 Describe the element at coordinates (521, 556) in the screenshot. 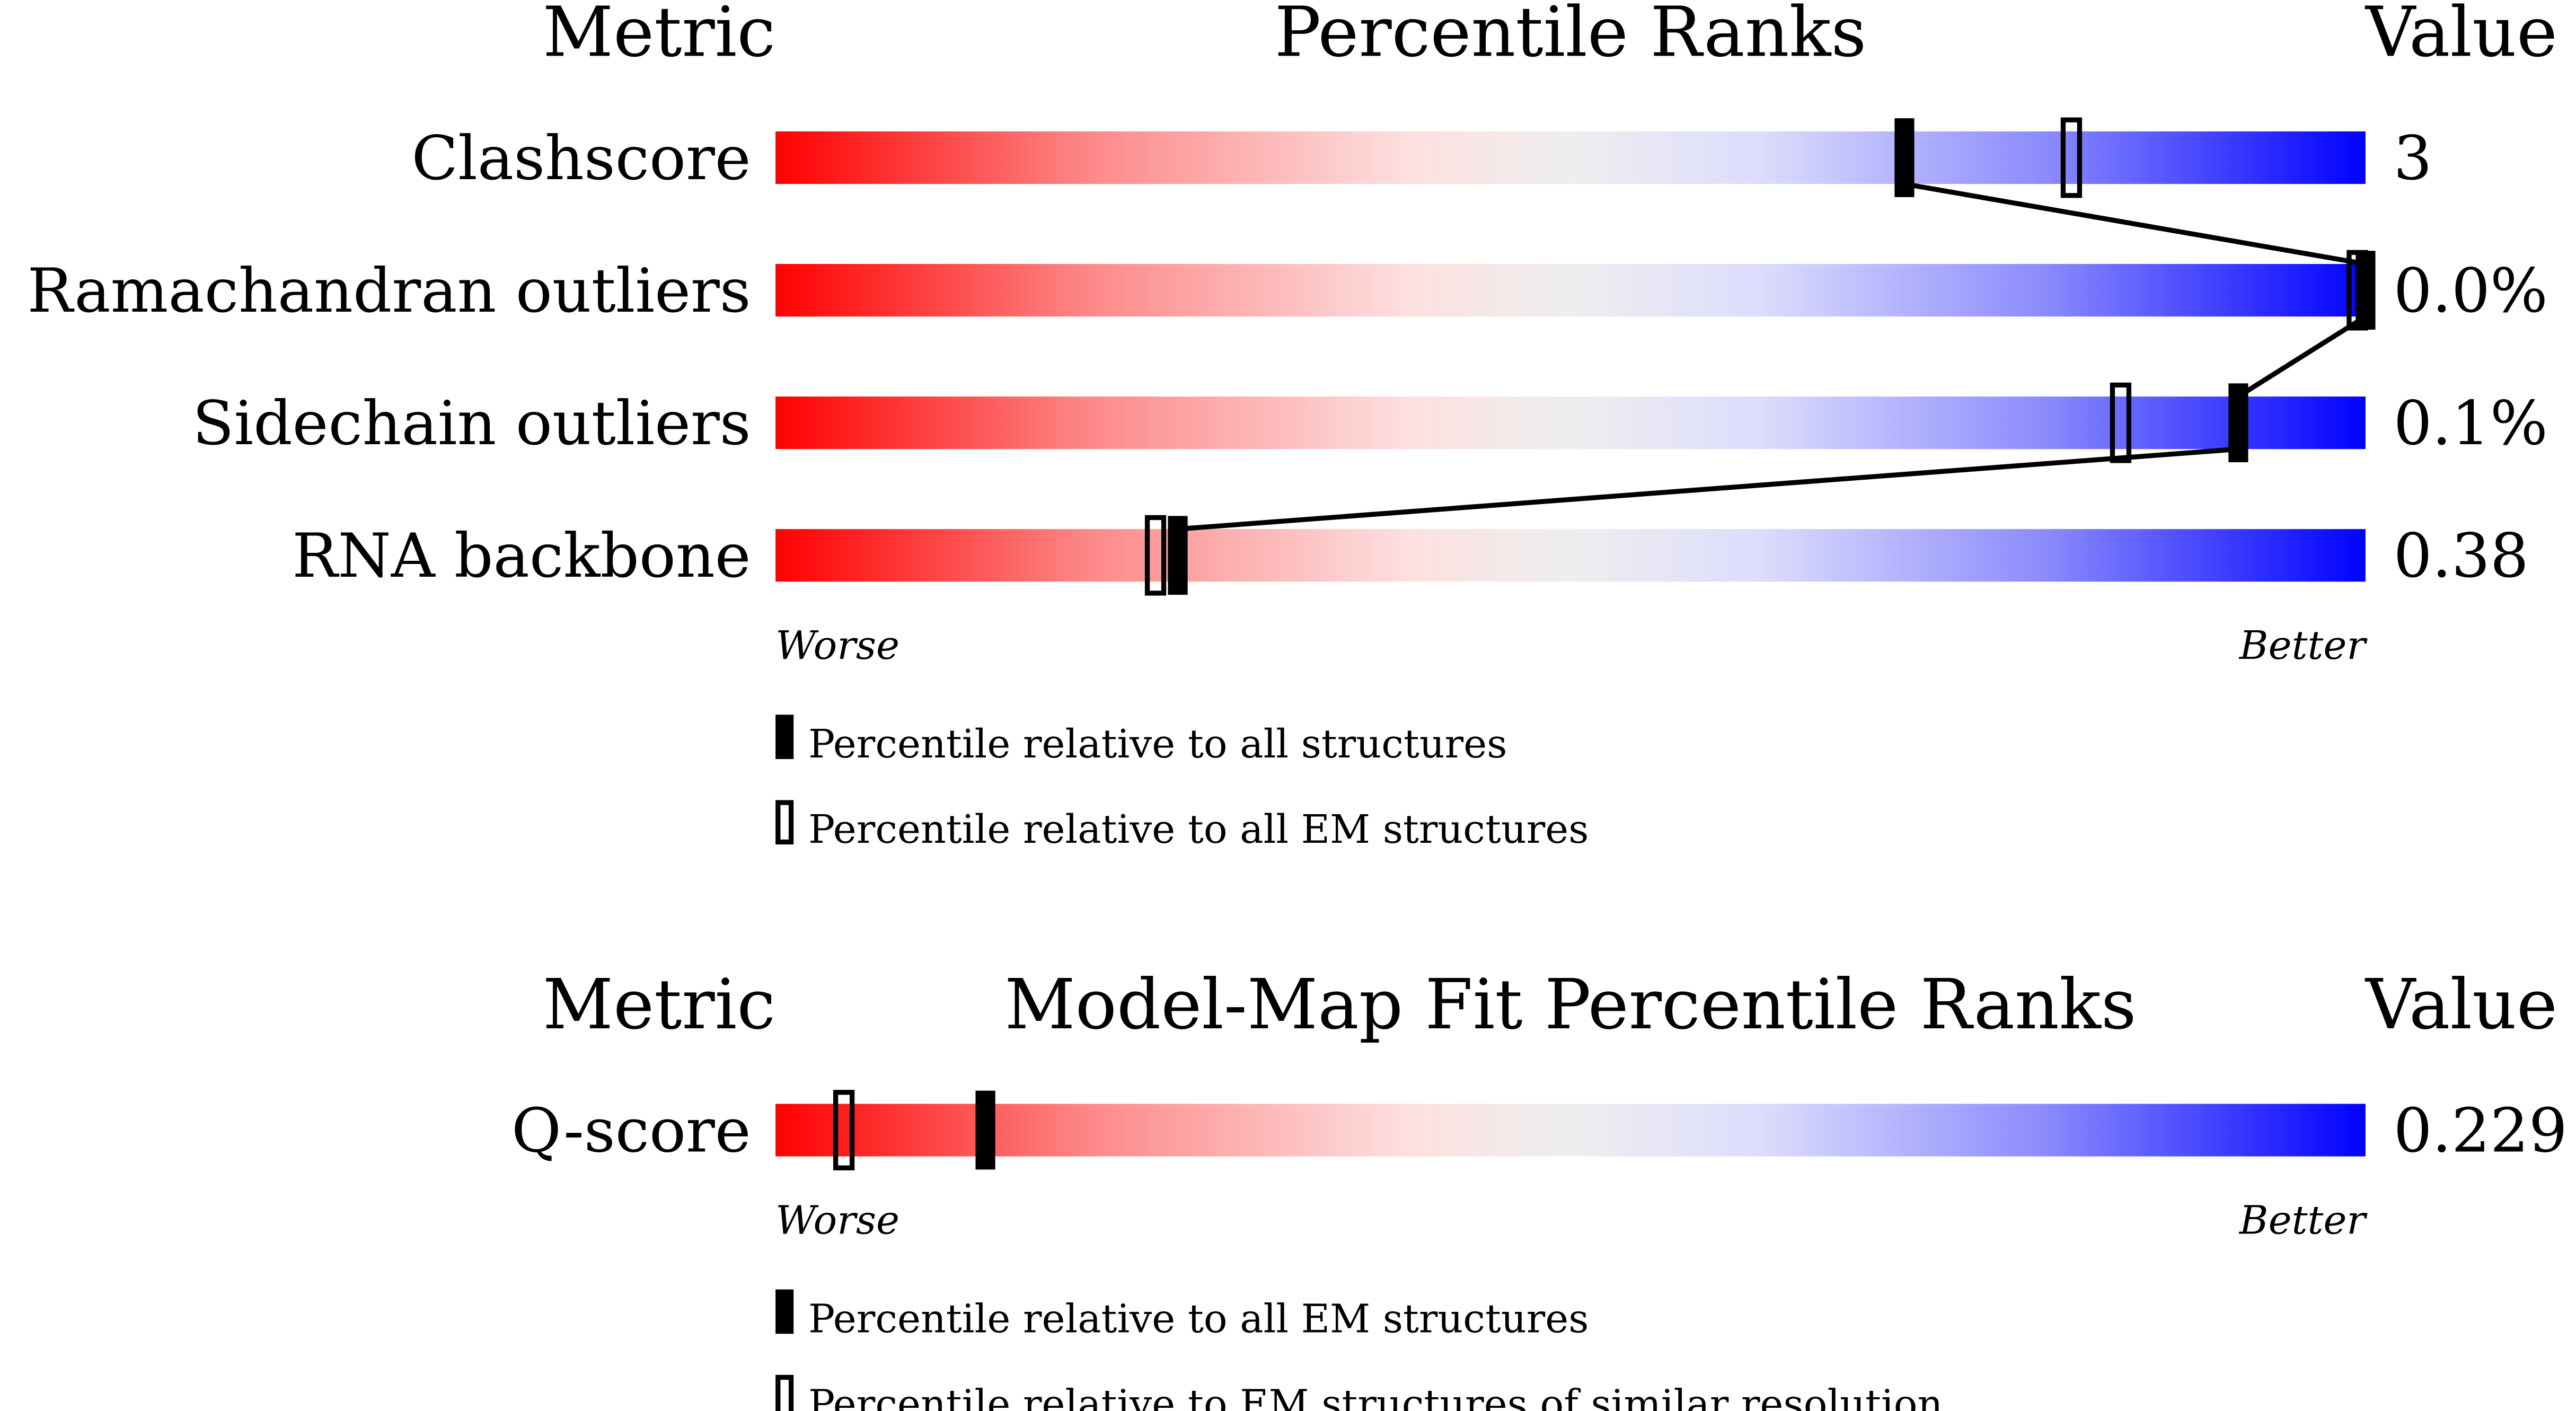

I see `metric-label: RNA backbone` at that location.